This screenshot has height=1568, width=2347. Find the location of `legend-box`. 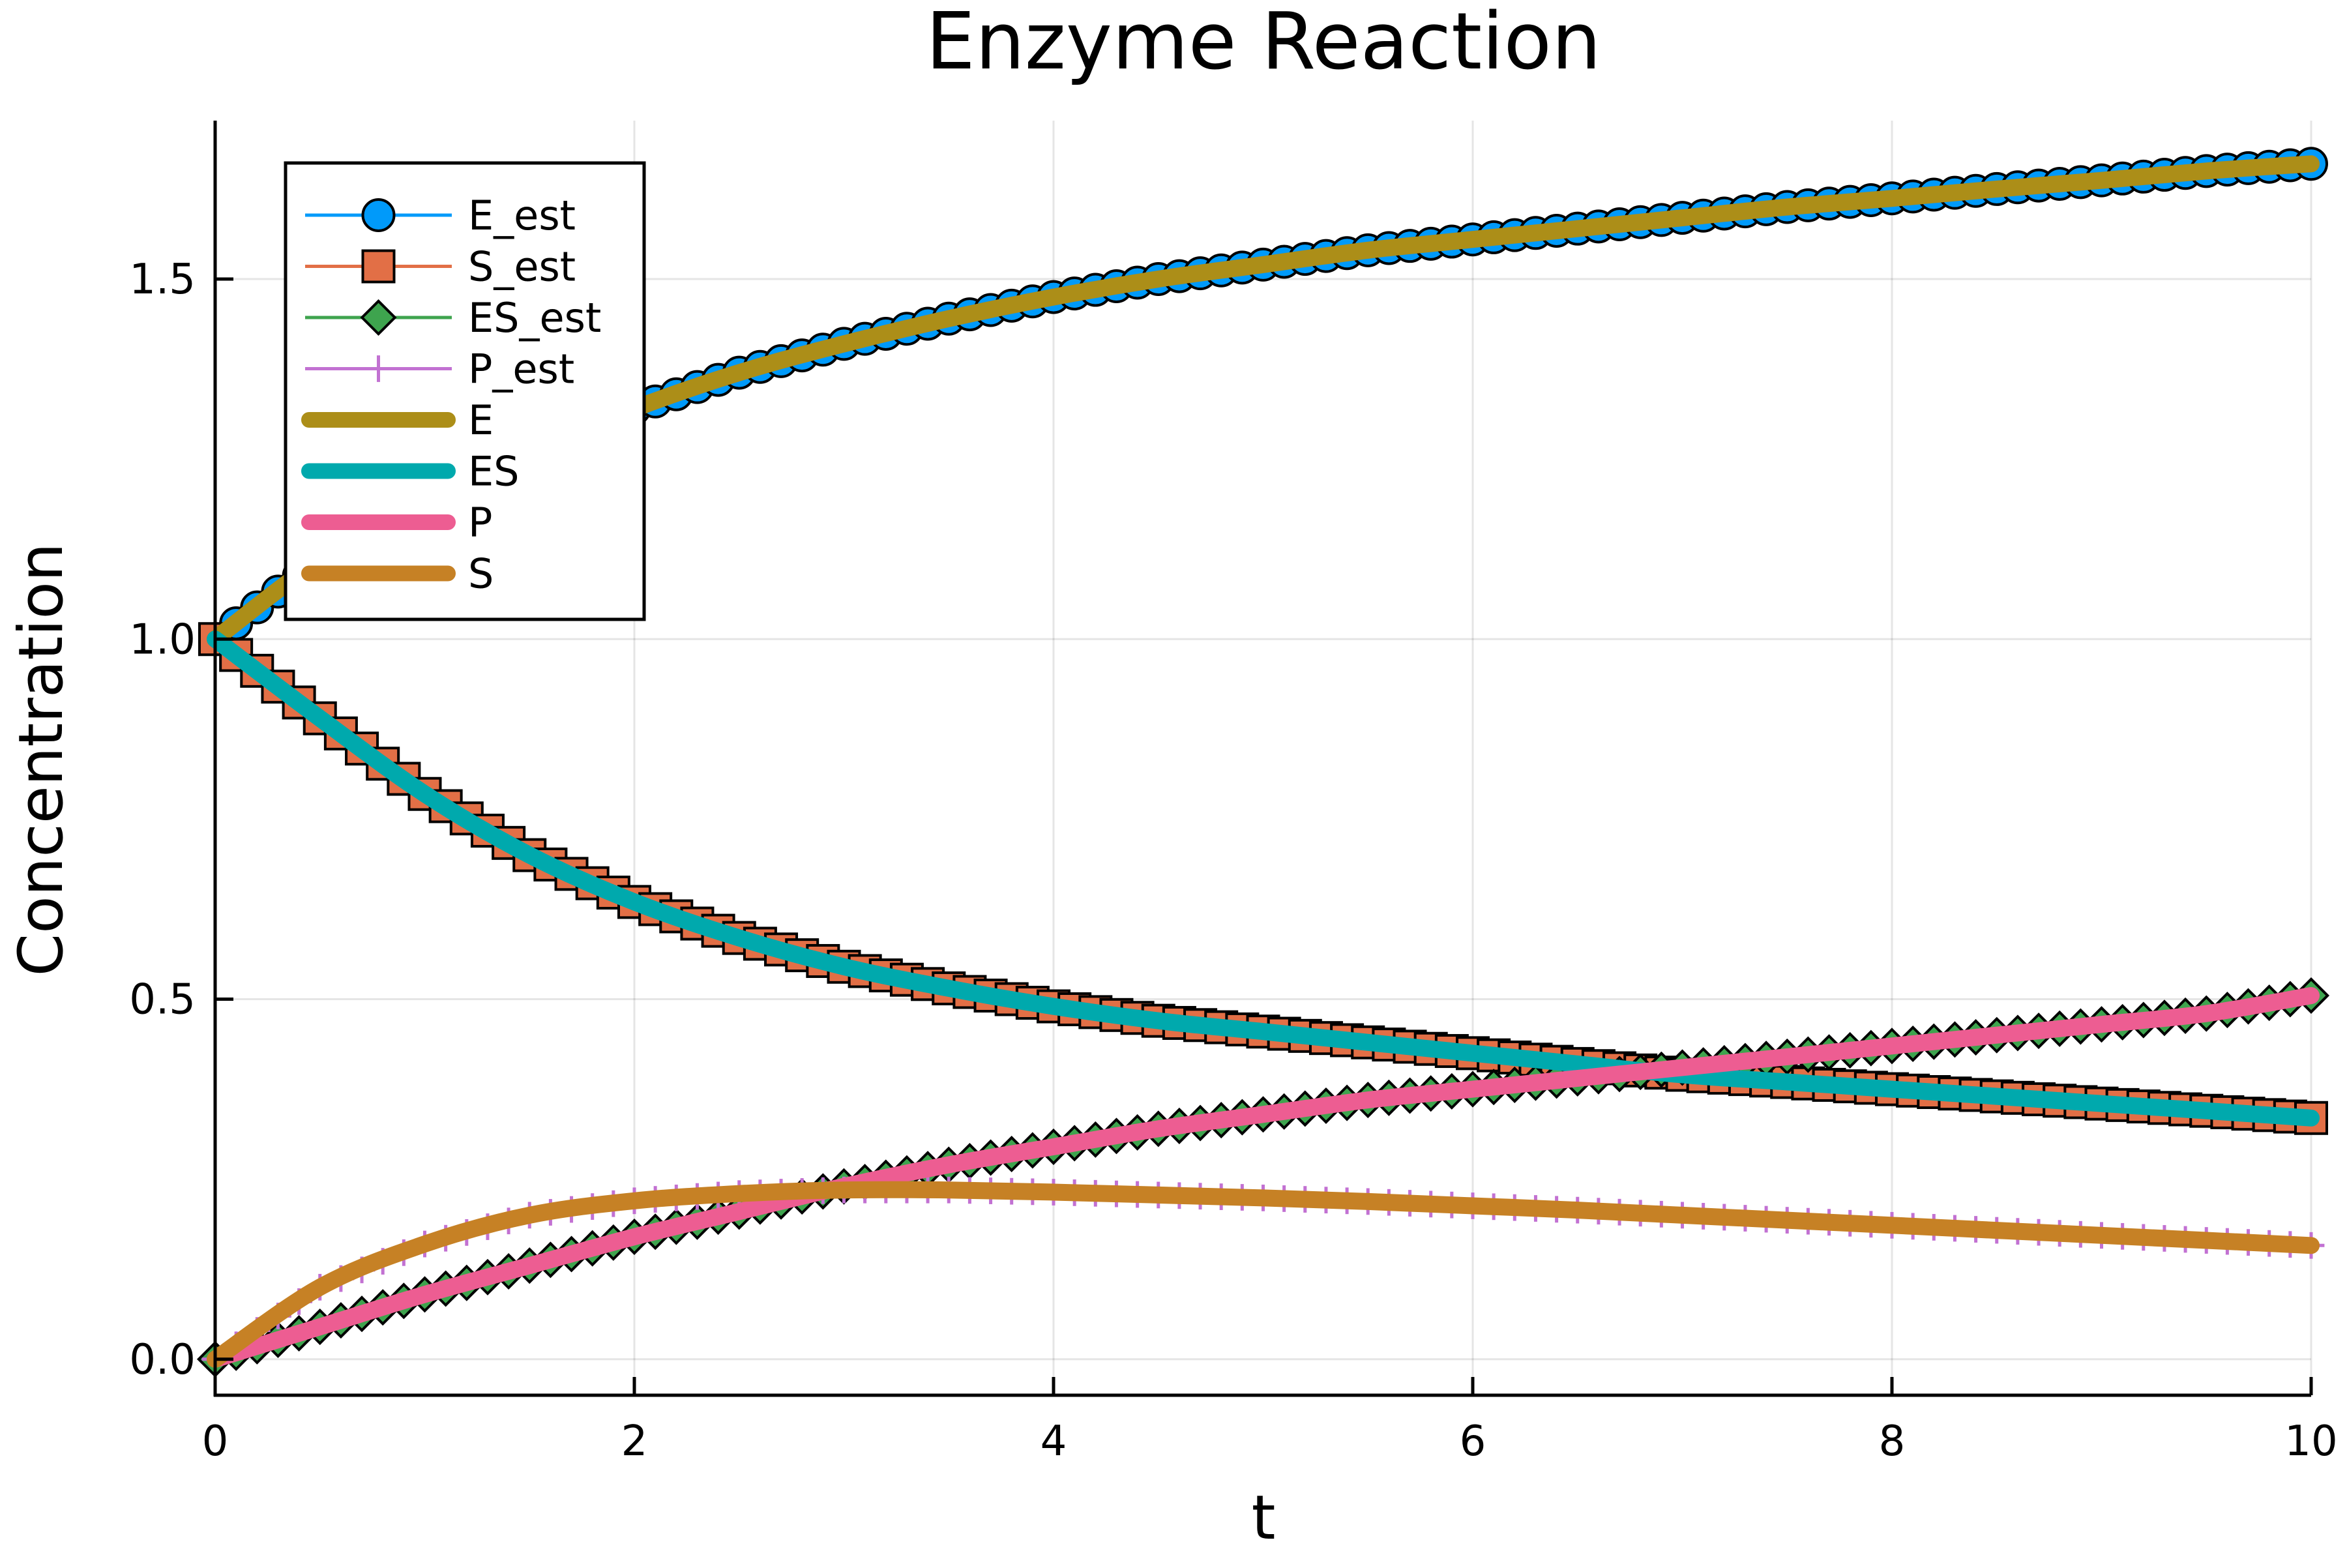

legend-box is located at coordinates (465, 391).